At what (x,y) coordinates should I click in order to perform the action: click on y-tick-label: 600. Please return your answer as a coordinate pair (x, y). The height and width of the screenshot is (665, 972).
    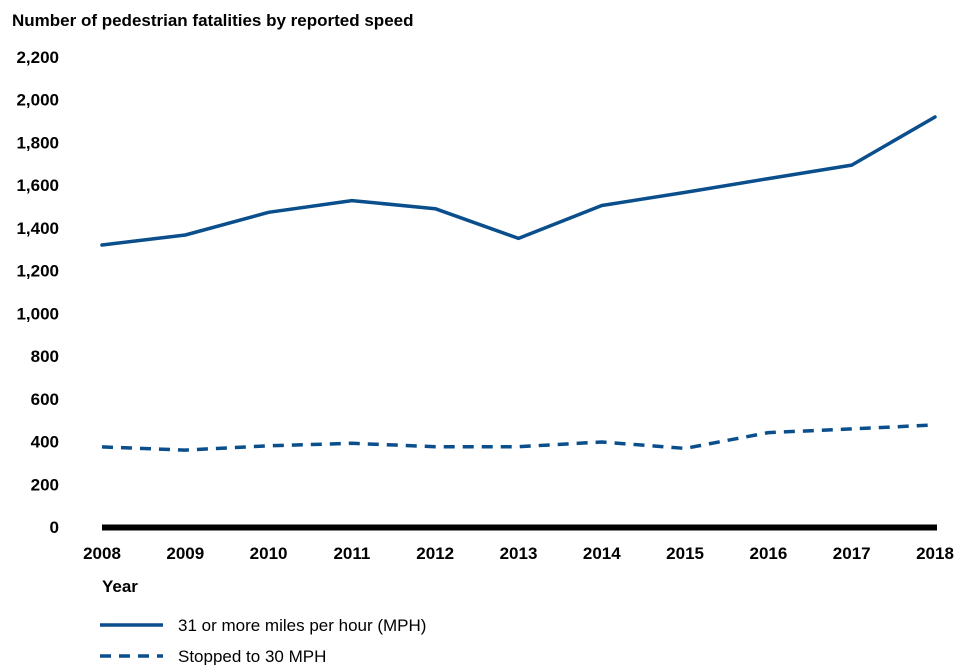
    Looking at the image, I should click on (45, 399).